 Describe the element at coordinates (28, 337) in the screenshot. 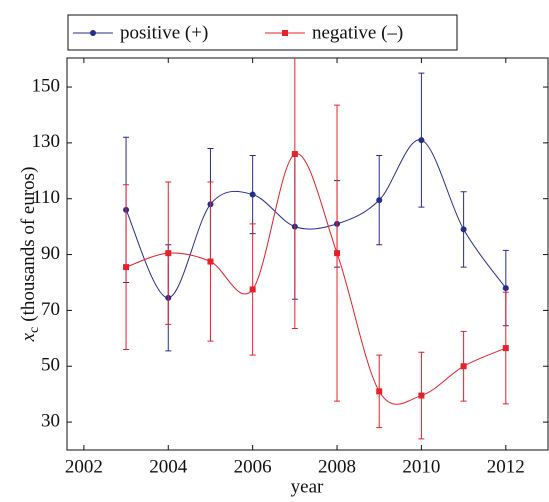

I see `y-label-symbol: x` at that location.